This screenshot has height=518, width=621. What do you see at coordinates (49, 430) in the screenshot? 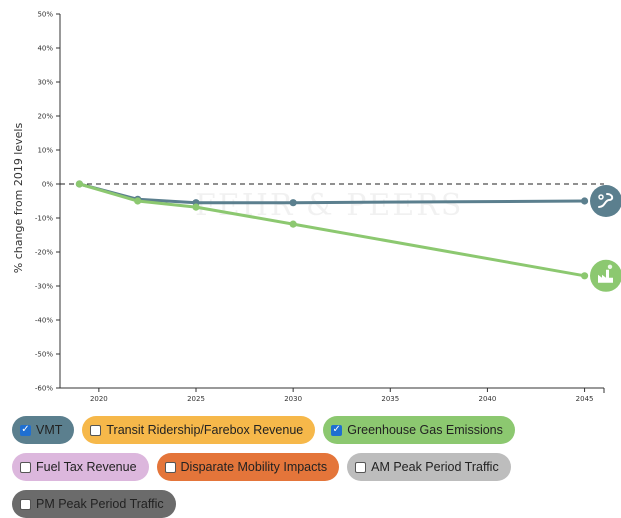
I see `legend-label: VMT` at bounding box center [49, 430].